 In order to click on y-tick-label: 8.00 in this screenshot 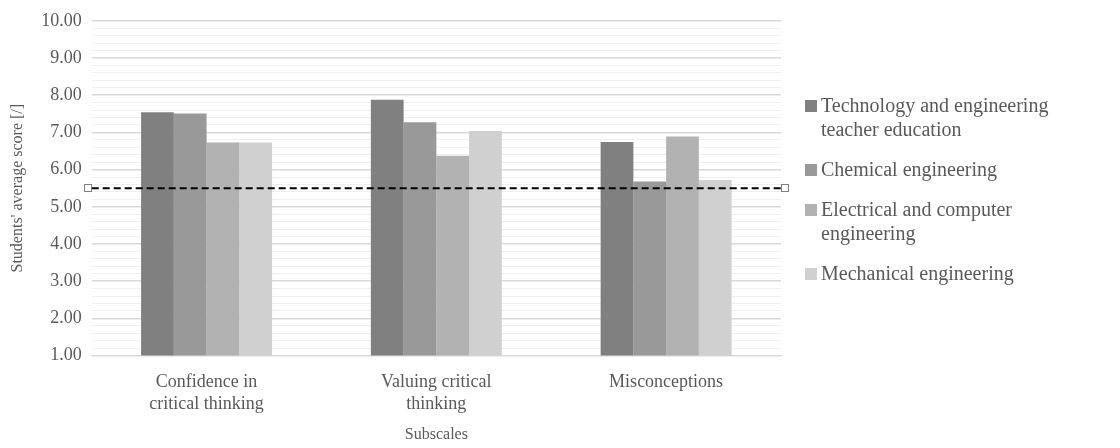, I will do `click(66, 93)`.